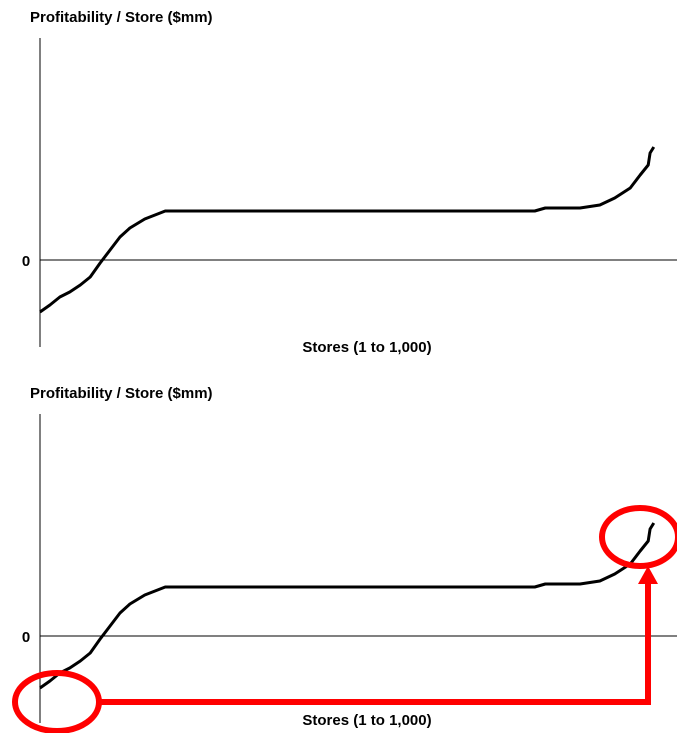  What do you see at coordinates (375, 643) in the screenshot?
I see `arrow-line` at bounding box center [375, 643].